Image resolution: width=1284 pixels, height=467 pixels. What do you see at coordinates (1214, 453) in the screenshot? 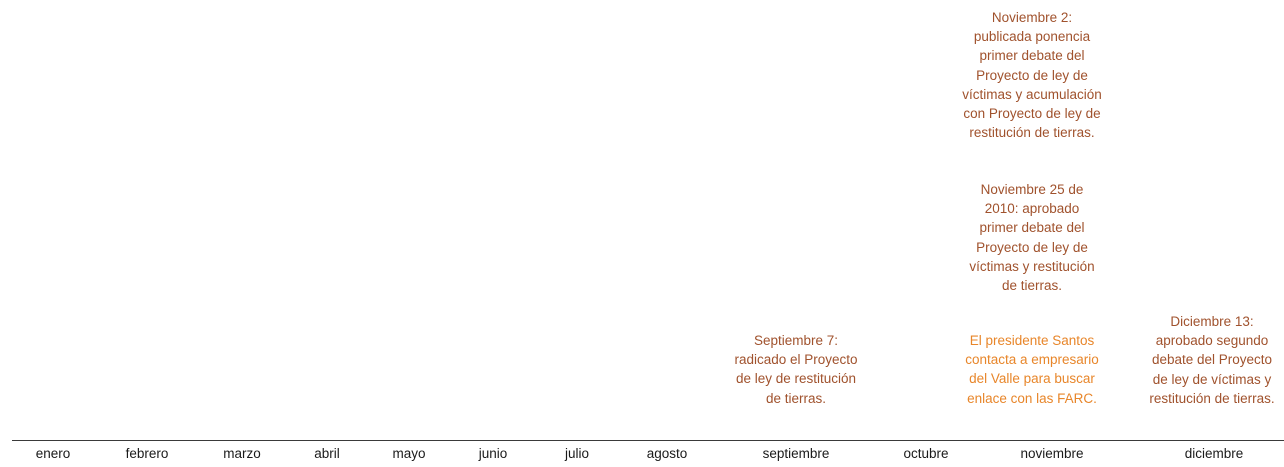
I see `month-label-diciembre: diciembre` at bounding box center [1214, 453].